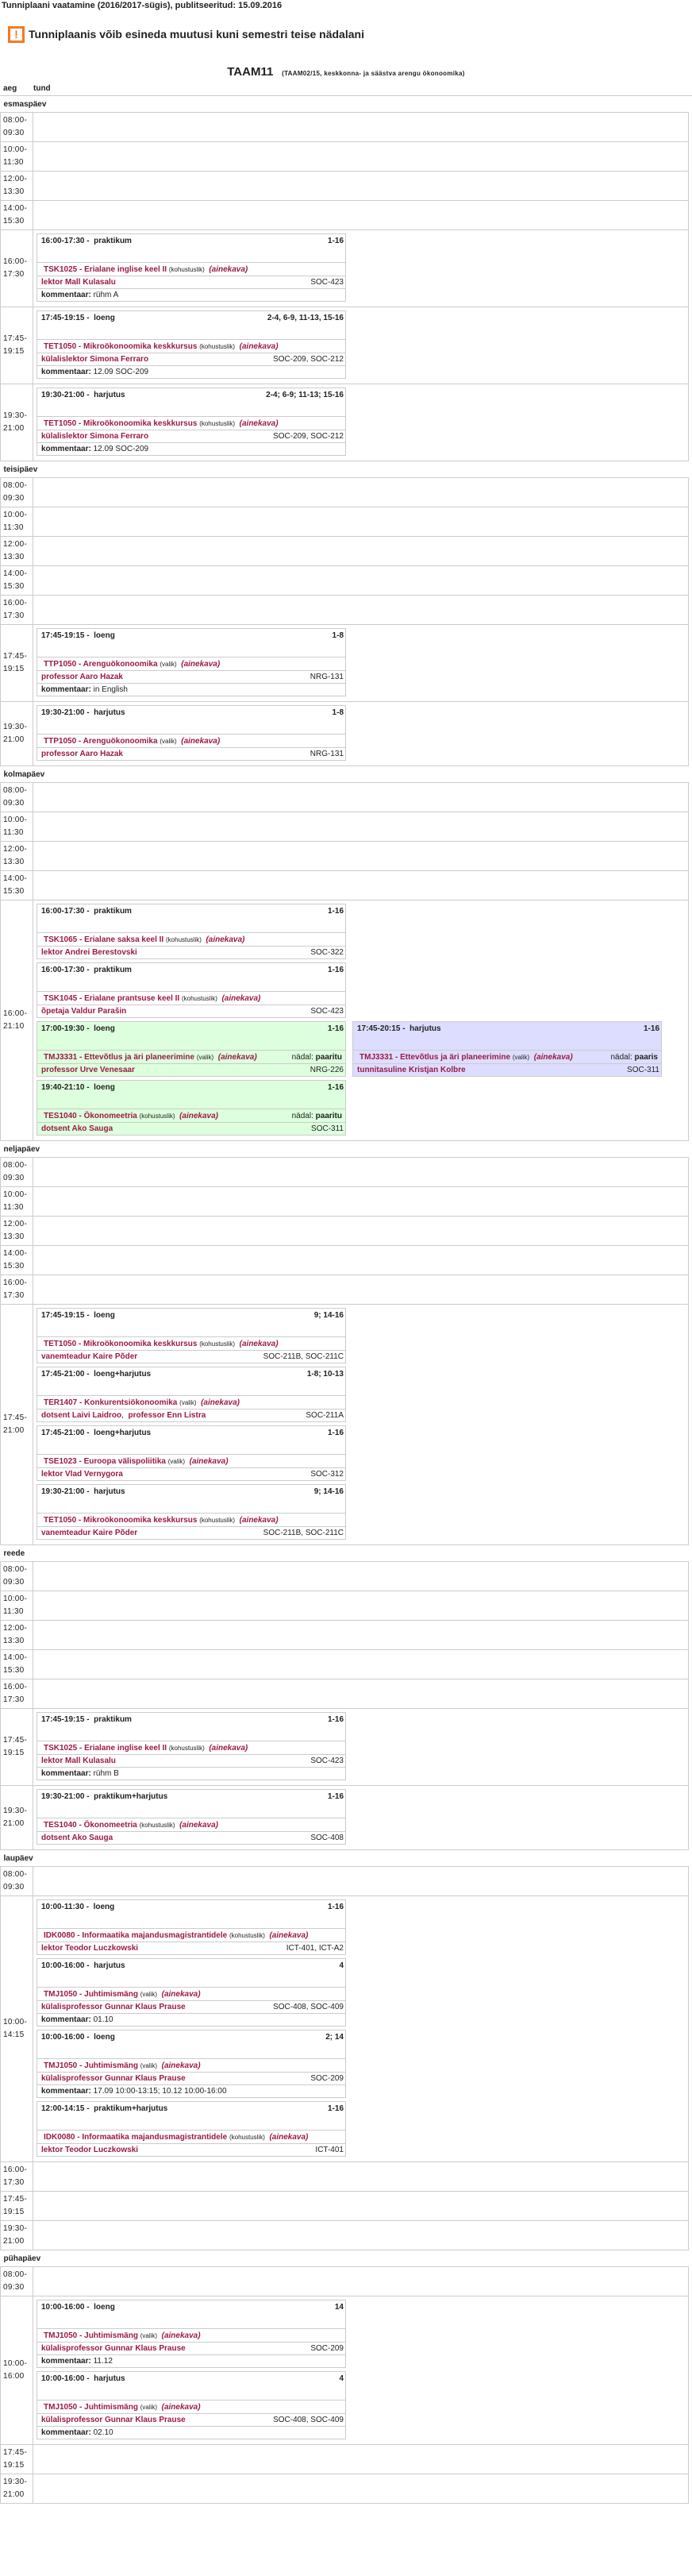 The width and height of the screenshot is (692, 2576). I want to click on lesson-time: 10:00-16:00 -, so click(65, 2378).